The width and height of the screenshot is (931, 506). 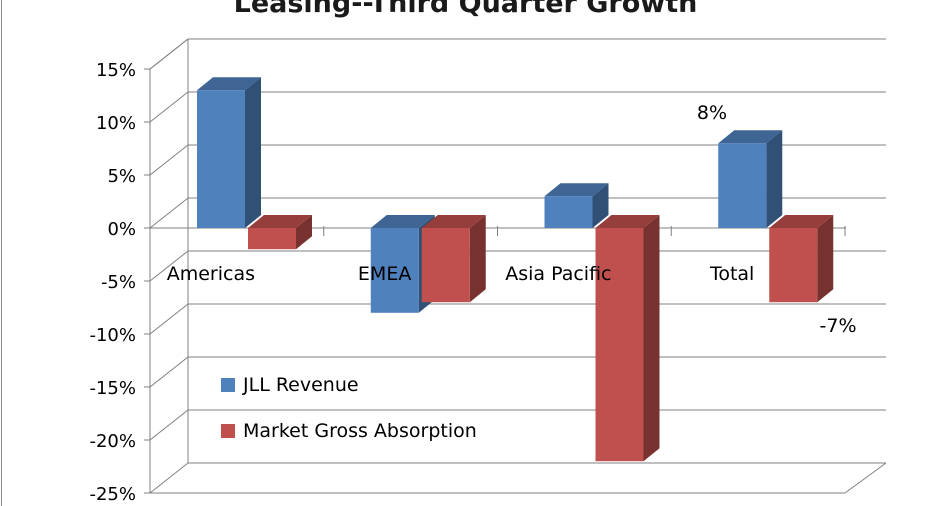 I want to click on bar-market-gross-absorption-americas, so click(x=280, y=232).